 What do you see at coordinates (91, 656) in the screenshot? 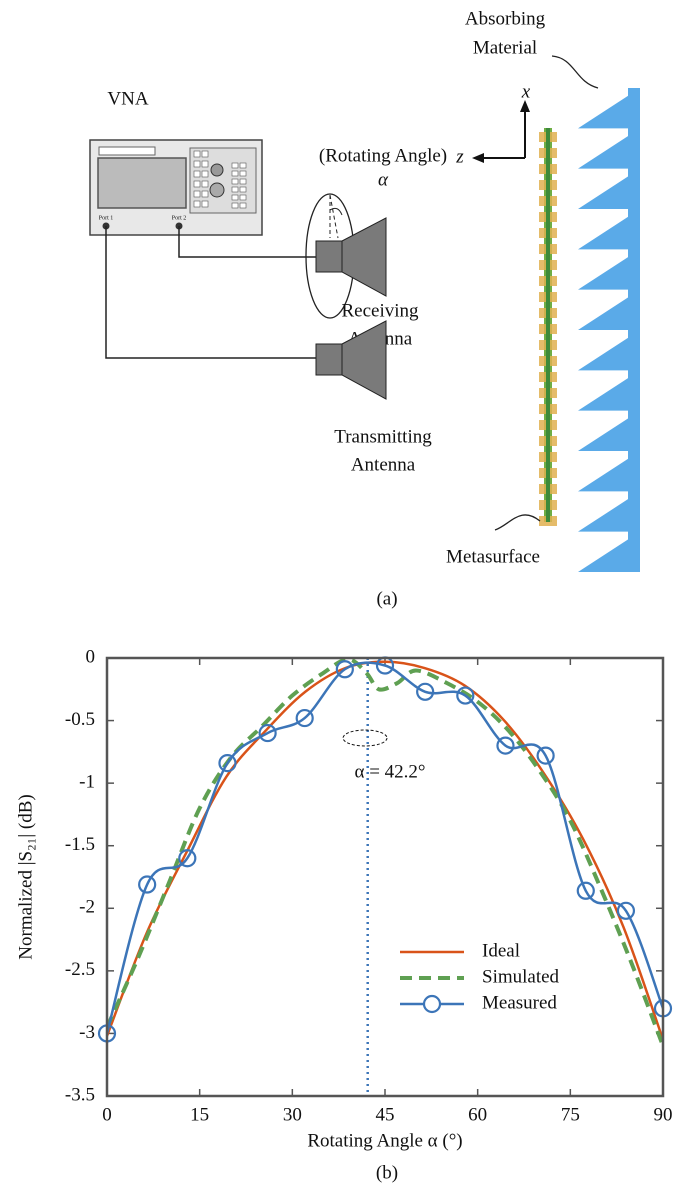
I see `y-tick-label: 0` at bounding box center [91, 656].